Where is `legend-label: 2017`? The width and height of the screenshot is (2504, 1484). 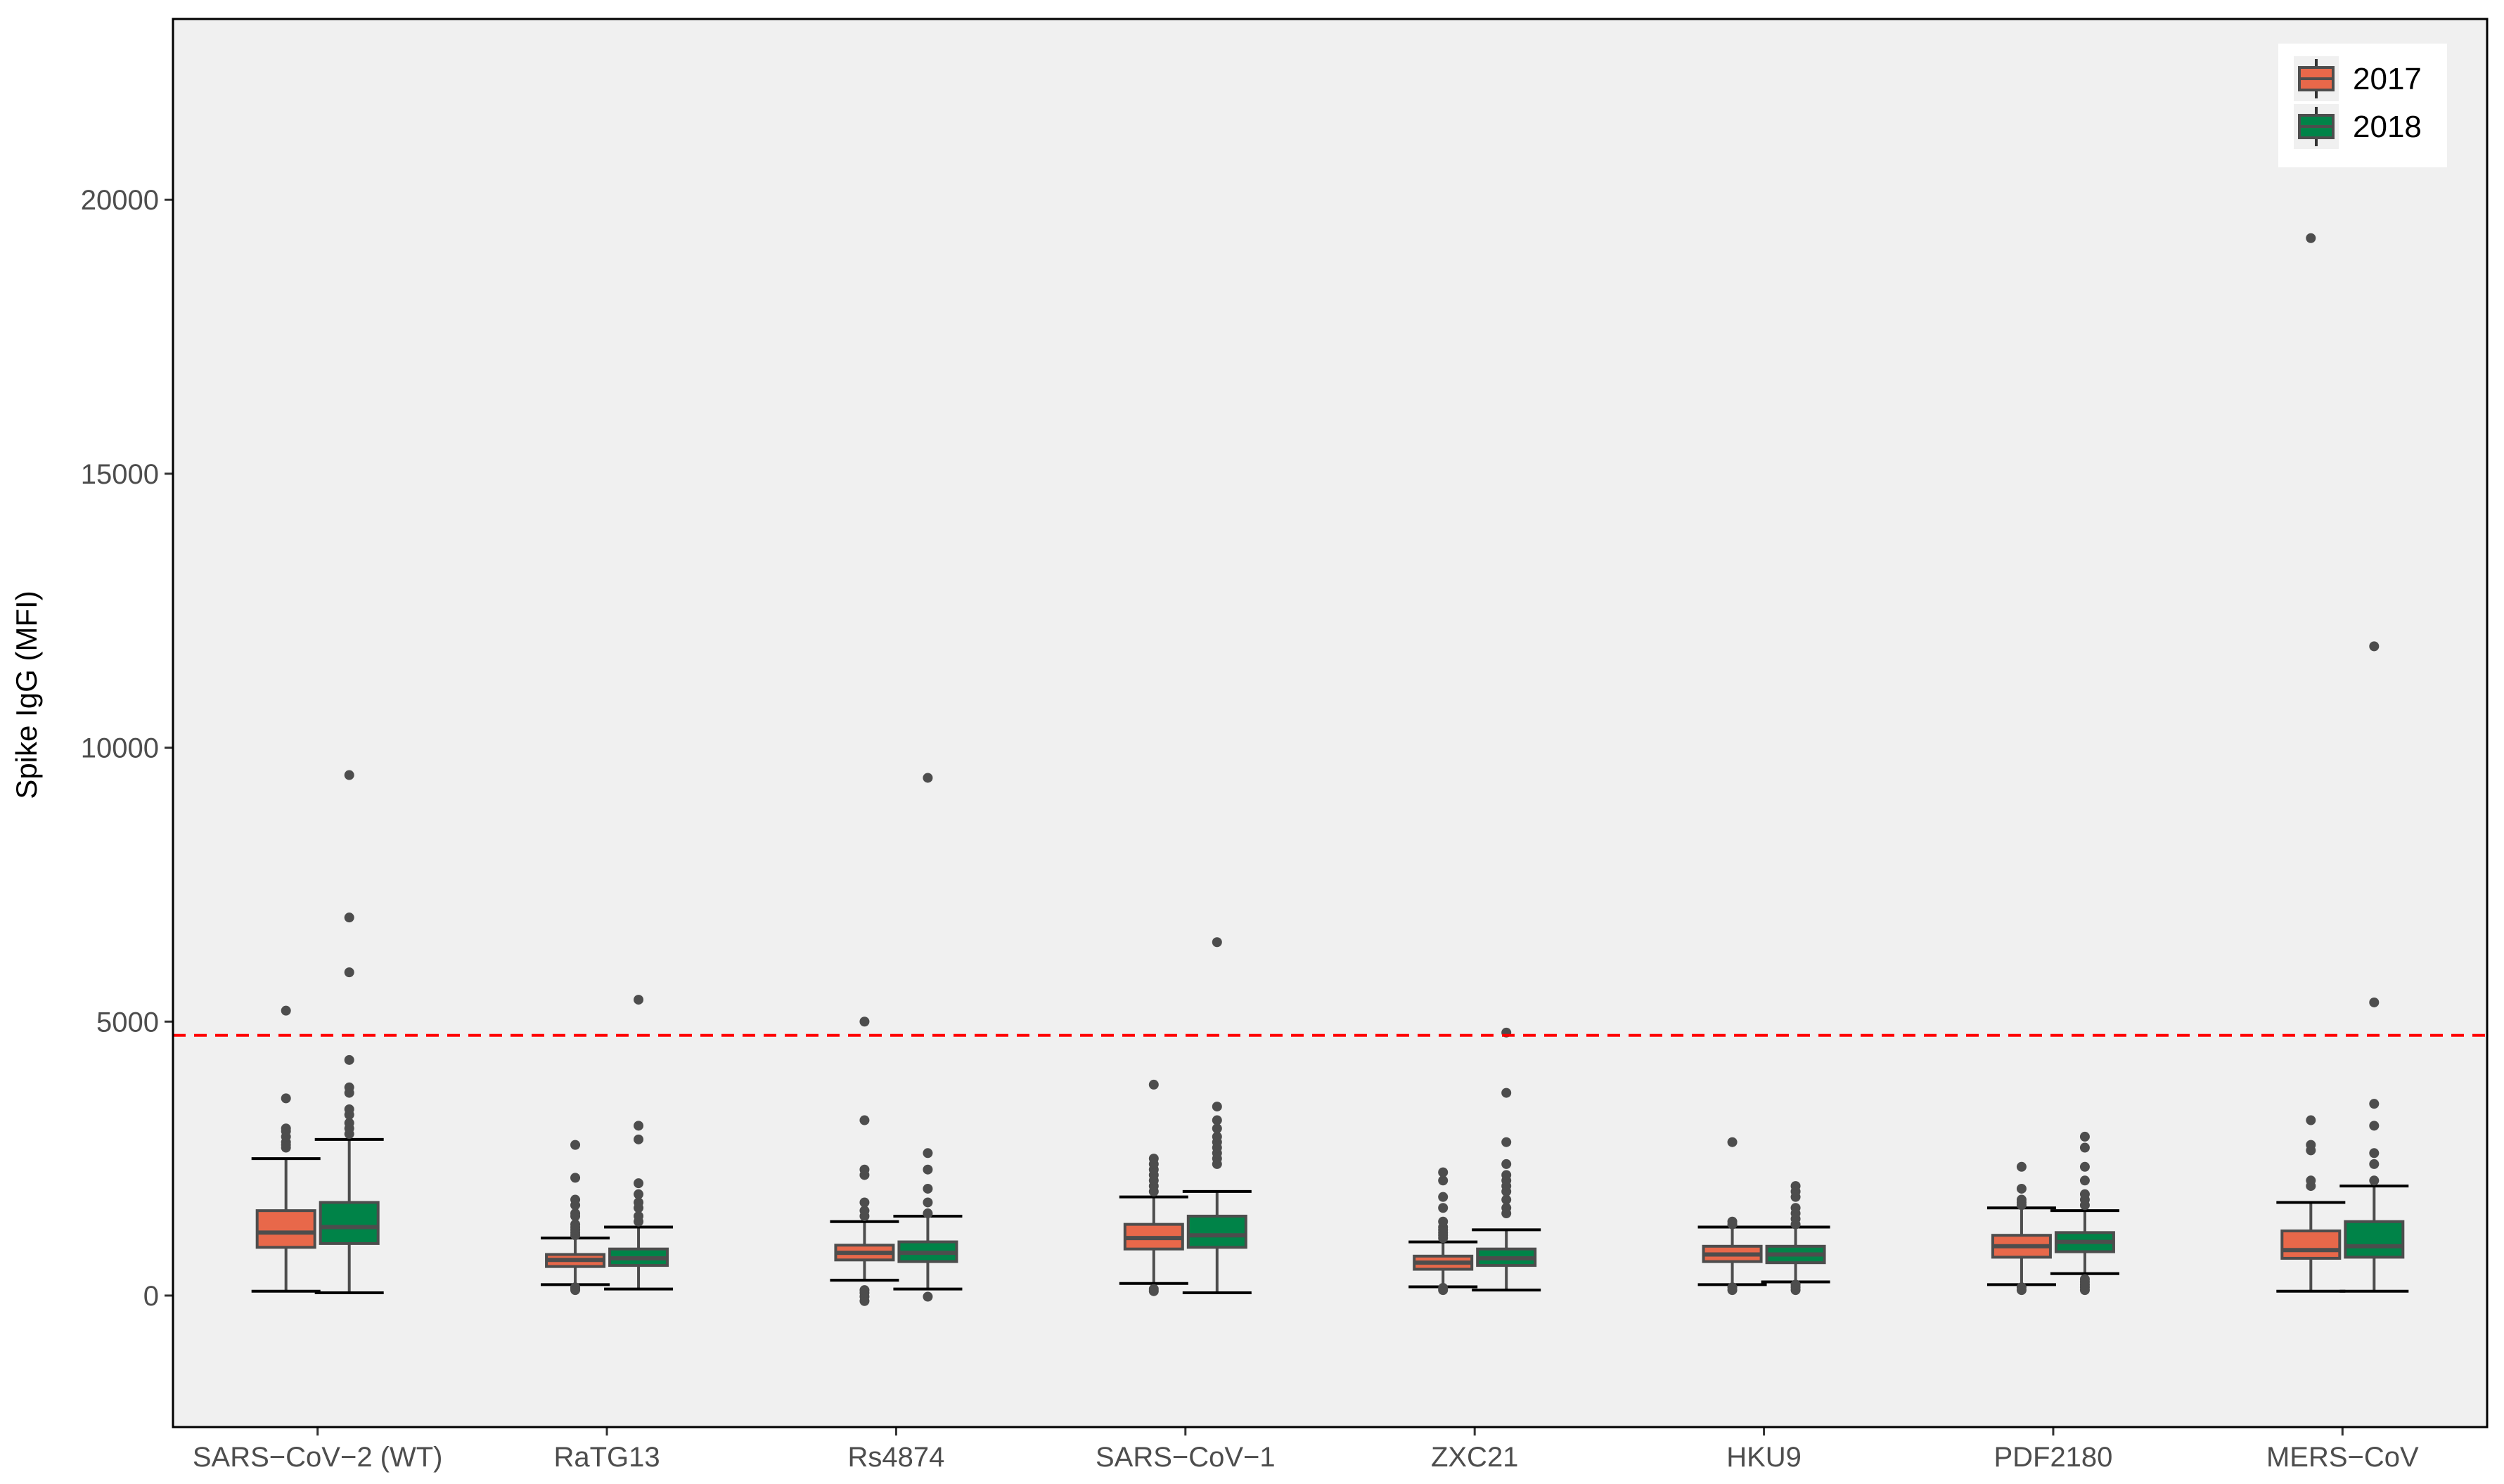
legend-label: 2017 is located at coordinates (2387, 79).